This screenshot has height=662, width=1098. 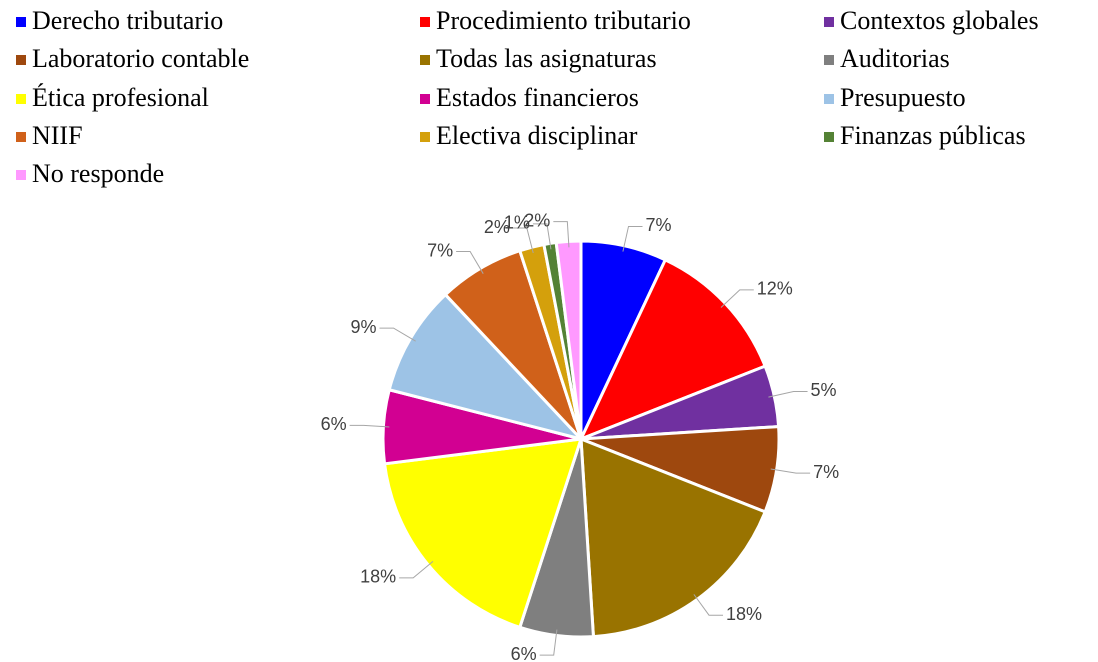 What do you see at coordinates (98, 173) in the screenshot?
I see `legend-label: No responde` at bounding box center [98, 173].